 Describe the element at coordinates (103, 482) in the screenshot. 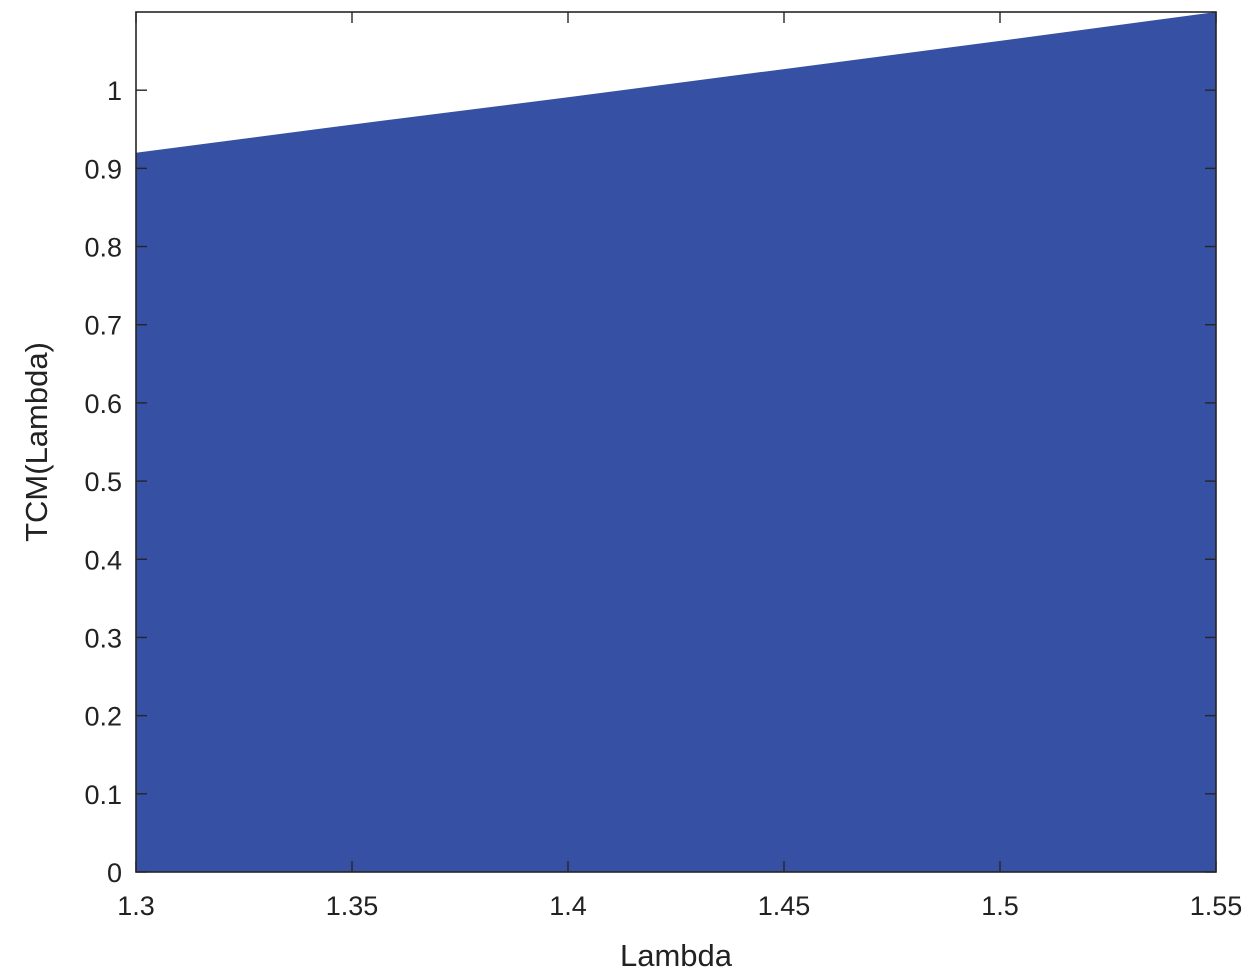

I see `y-tick-label: 0.5` at that location.